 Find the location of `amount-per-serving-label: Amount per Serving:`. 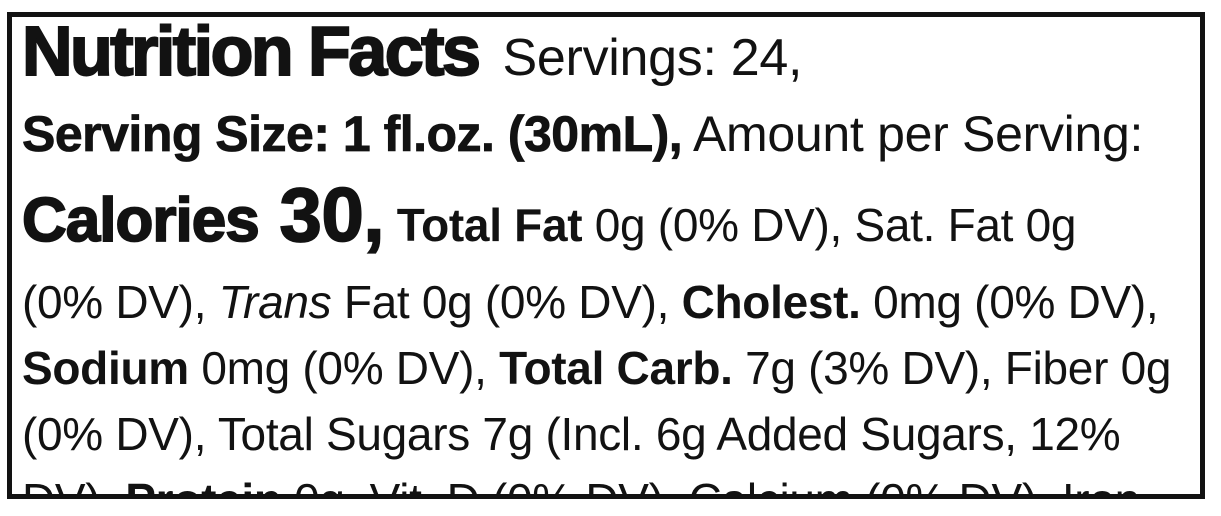

amount-per-serving-label: Amount per Serving: is located at coordinates (913, 134).